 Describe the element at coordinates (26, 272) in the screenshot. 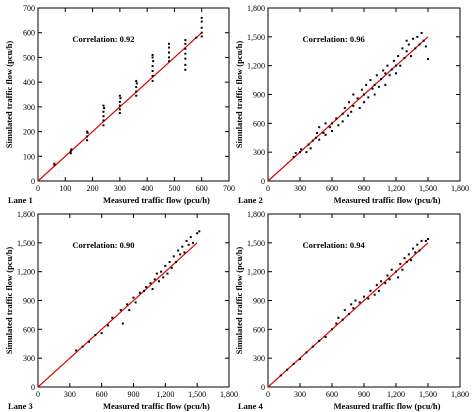

I see `y-tick-label: 1,200` at that location.